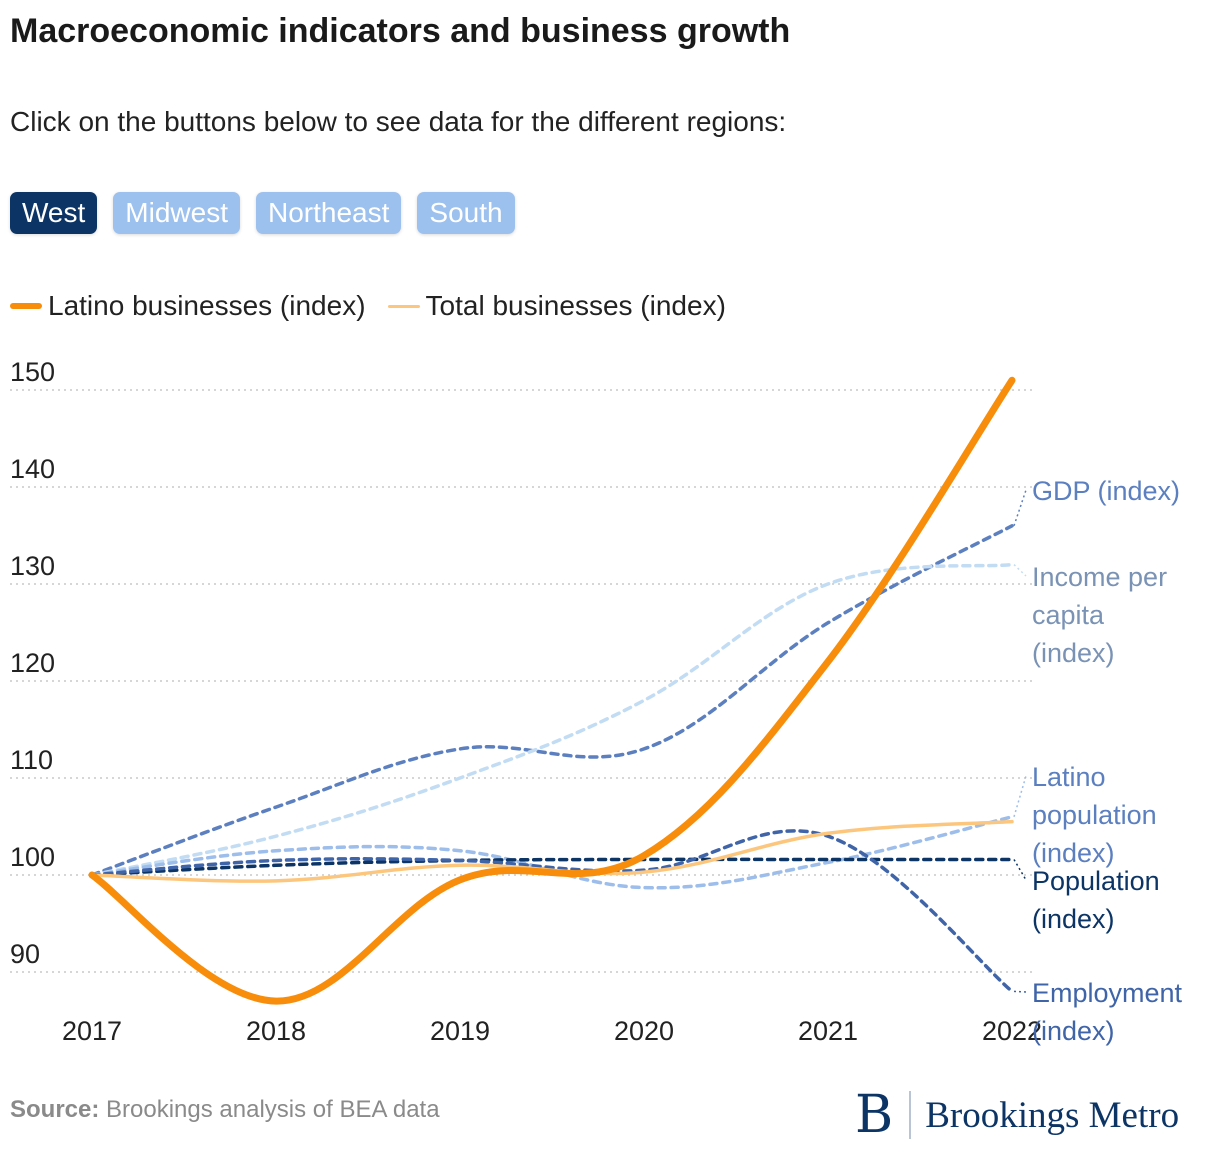 The image size is (1220, 1152). I want to click on region-button-northeast: Northeast, so click(328, 213).